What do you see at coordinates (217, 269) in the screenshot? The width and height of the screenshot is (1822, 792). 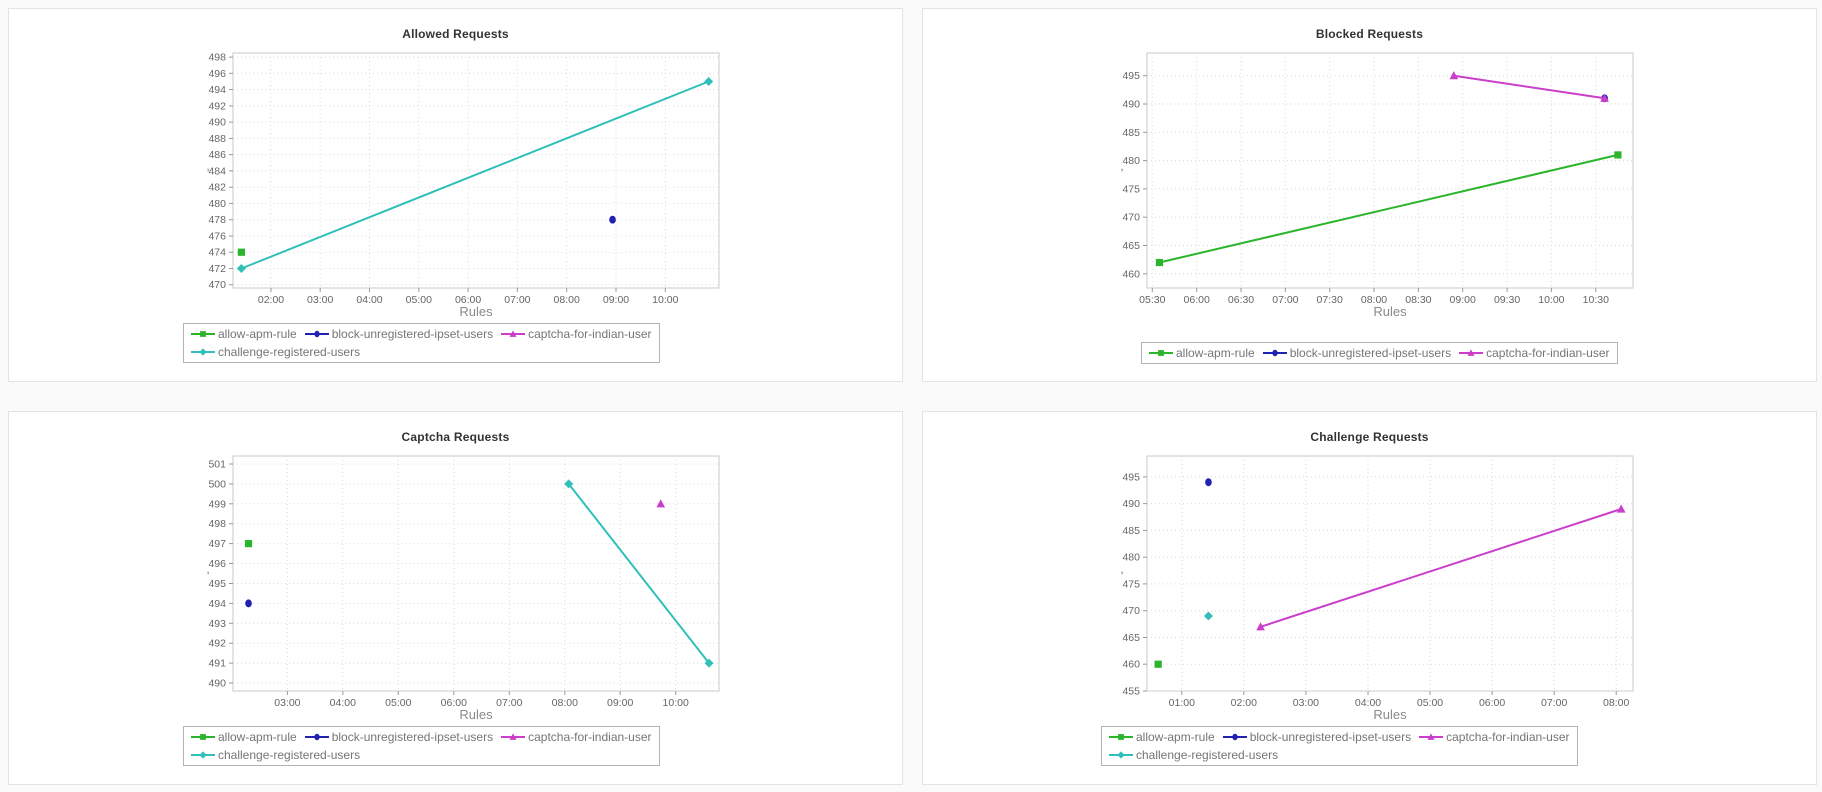 I see `y-tick-label: 472` at bounding box center [217, 269].